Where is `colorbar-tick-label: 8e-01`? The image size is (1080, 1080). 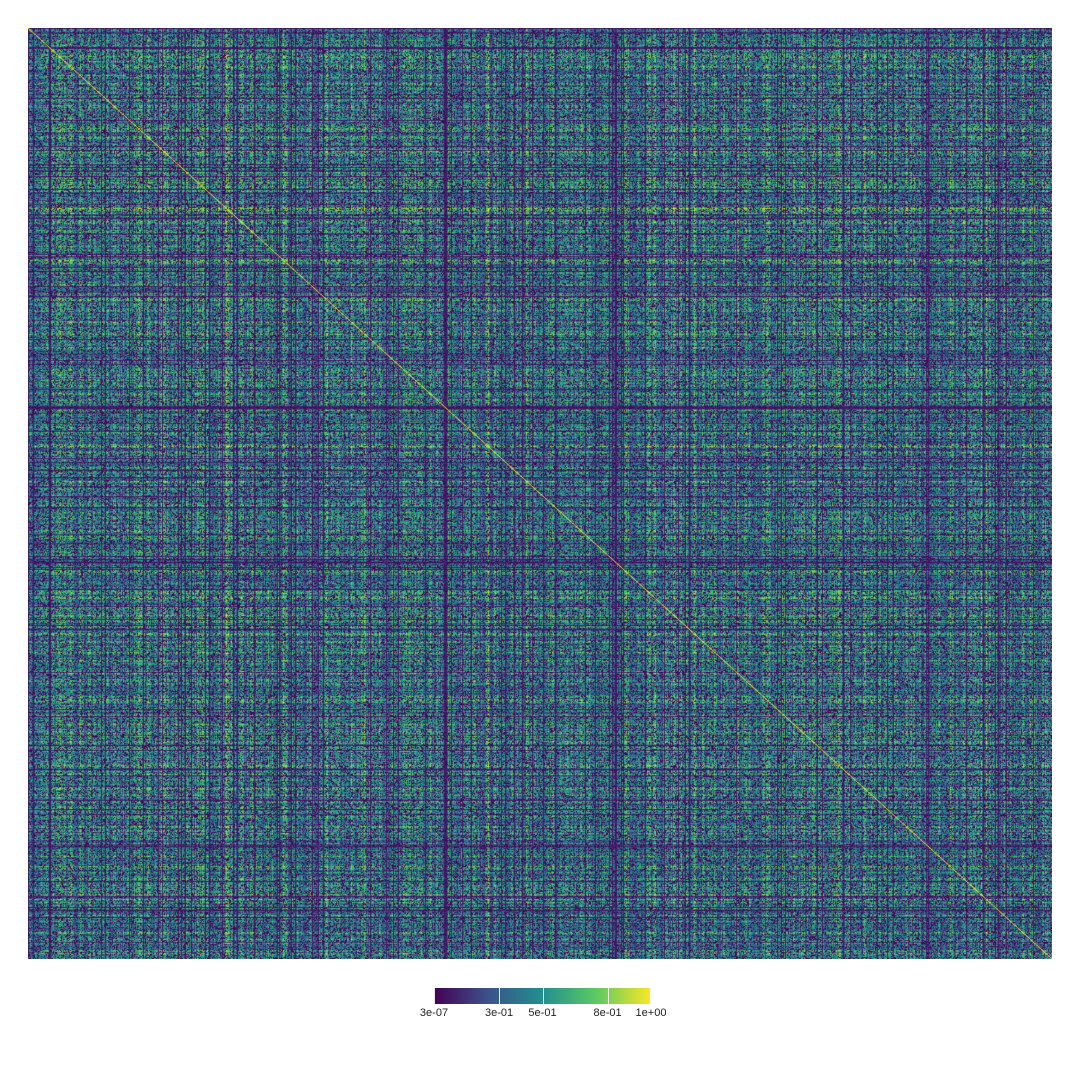 colorbar-tick-label: 8e-01 is located at coordinates (607, 1013).